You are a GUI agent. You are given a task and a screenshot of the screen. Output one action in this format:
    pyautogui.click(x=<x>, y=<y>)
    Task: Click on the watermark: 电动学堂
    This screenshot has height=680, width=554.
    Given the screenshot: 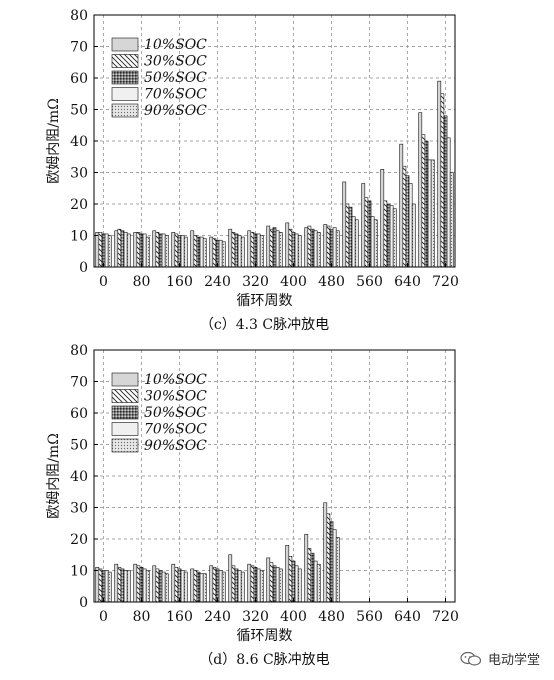 What is the action you would take?
    pyautogui.click(x=500, y=658)
    